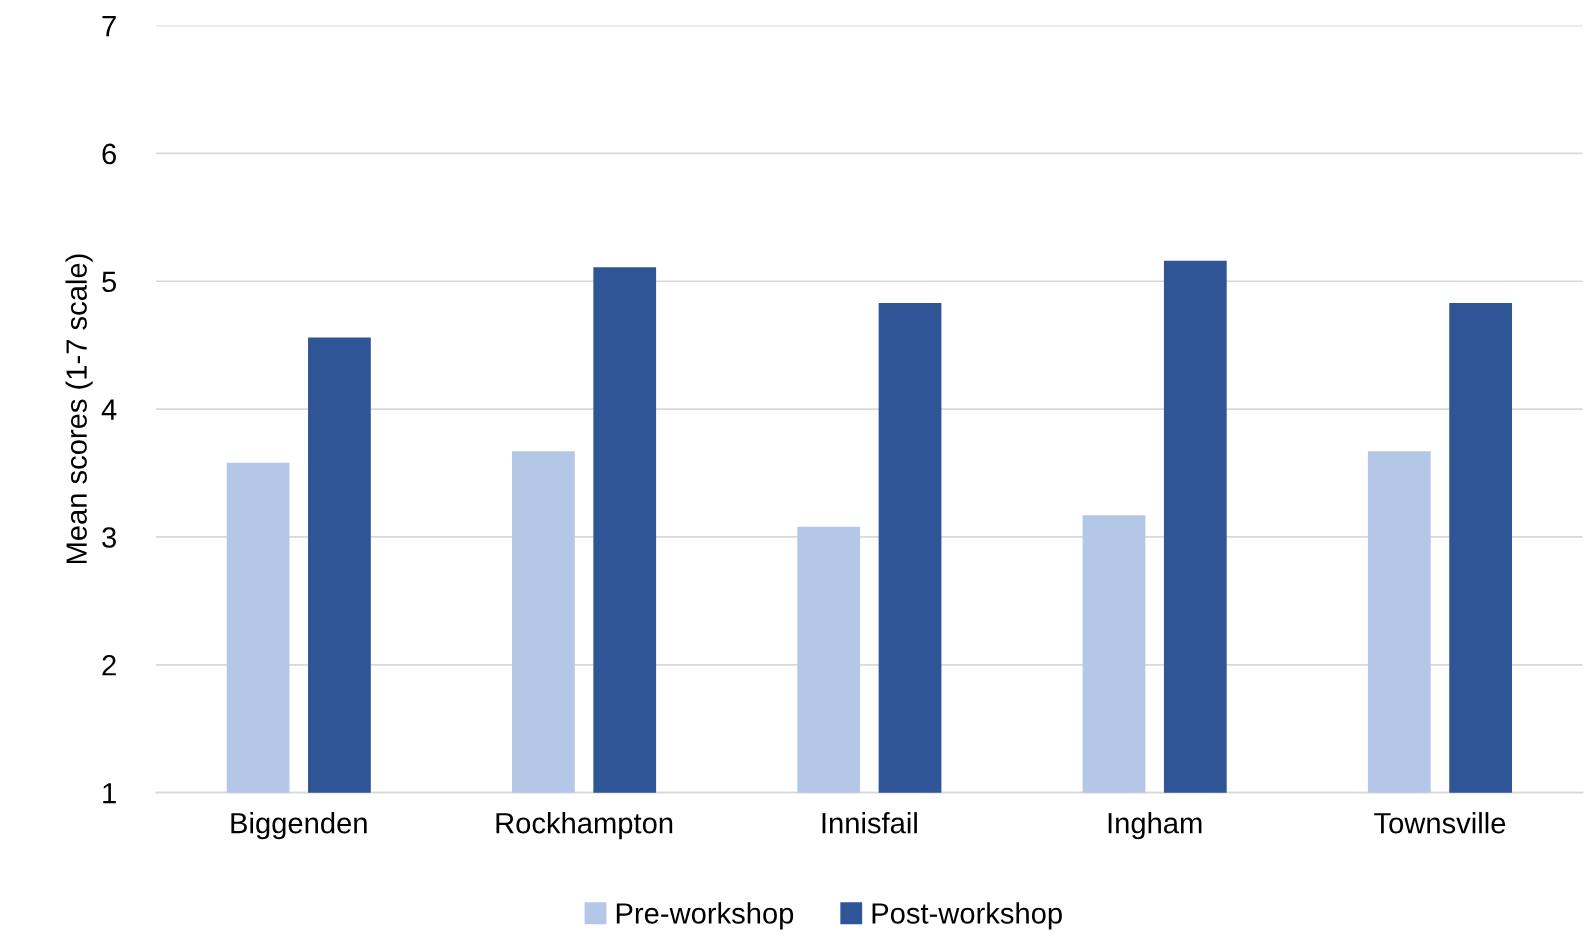 The height and width of the screenshot is (947, 1585). I want to click on y-tick-label: 6, so click(109, 154).